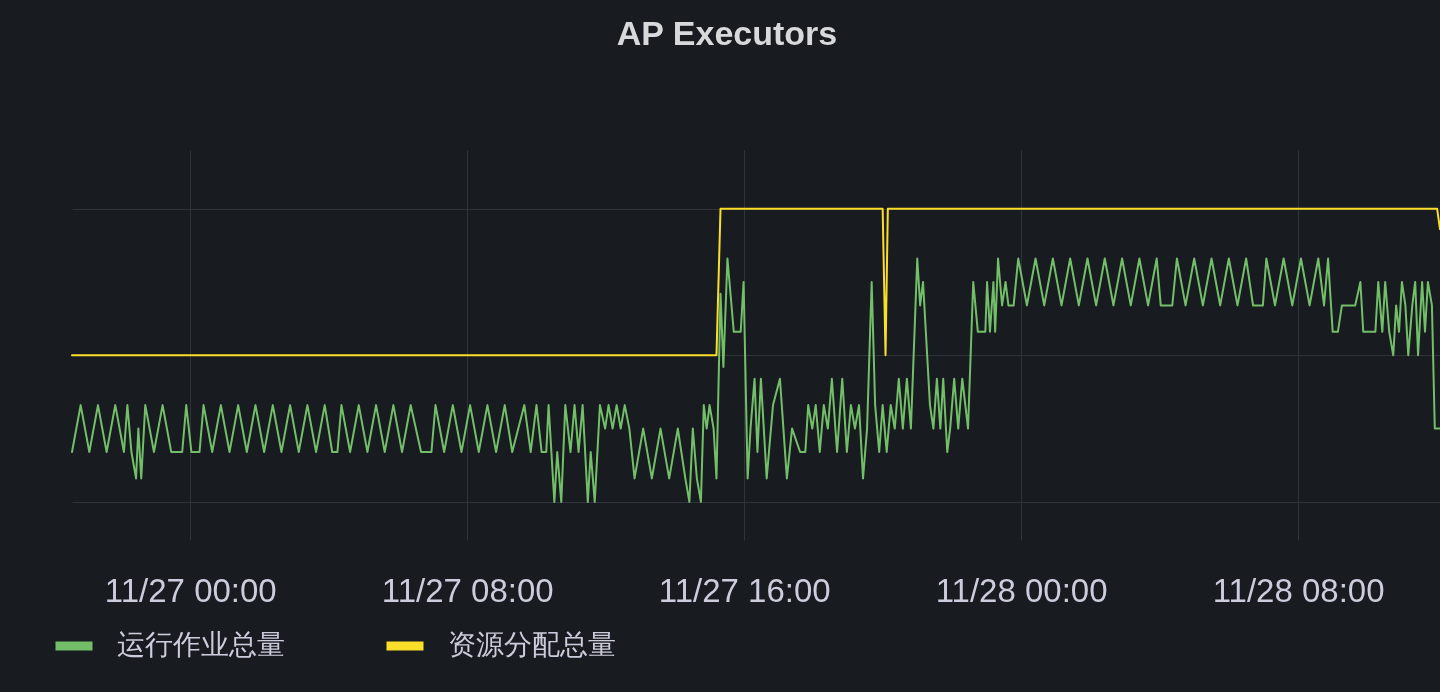 This screenshot has height=692, width=1440. What do you see at coordinates (190, 590) in the screenshot?
I see `x-tick-label: 11/27 00:00` at bounding box center [190, 590].